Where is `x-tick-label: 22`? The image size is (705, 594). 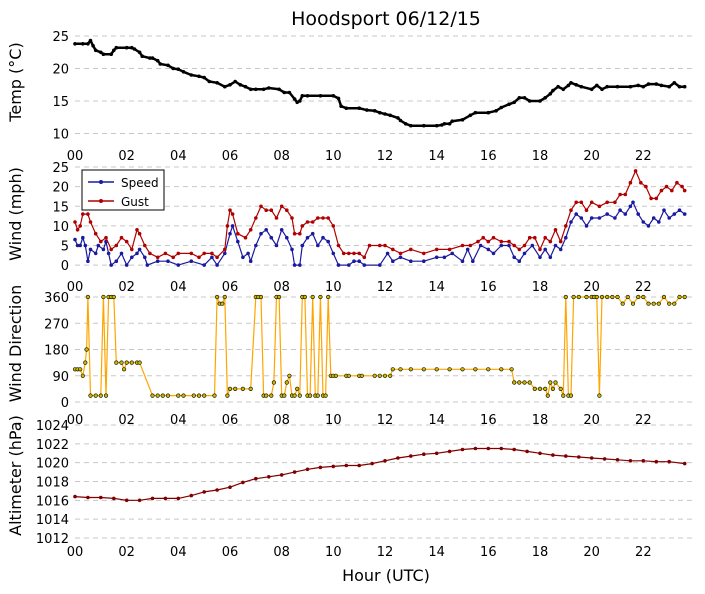 x-tick-label: 22 is located at coordinates (643, 420).